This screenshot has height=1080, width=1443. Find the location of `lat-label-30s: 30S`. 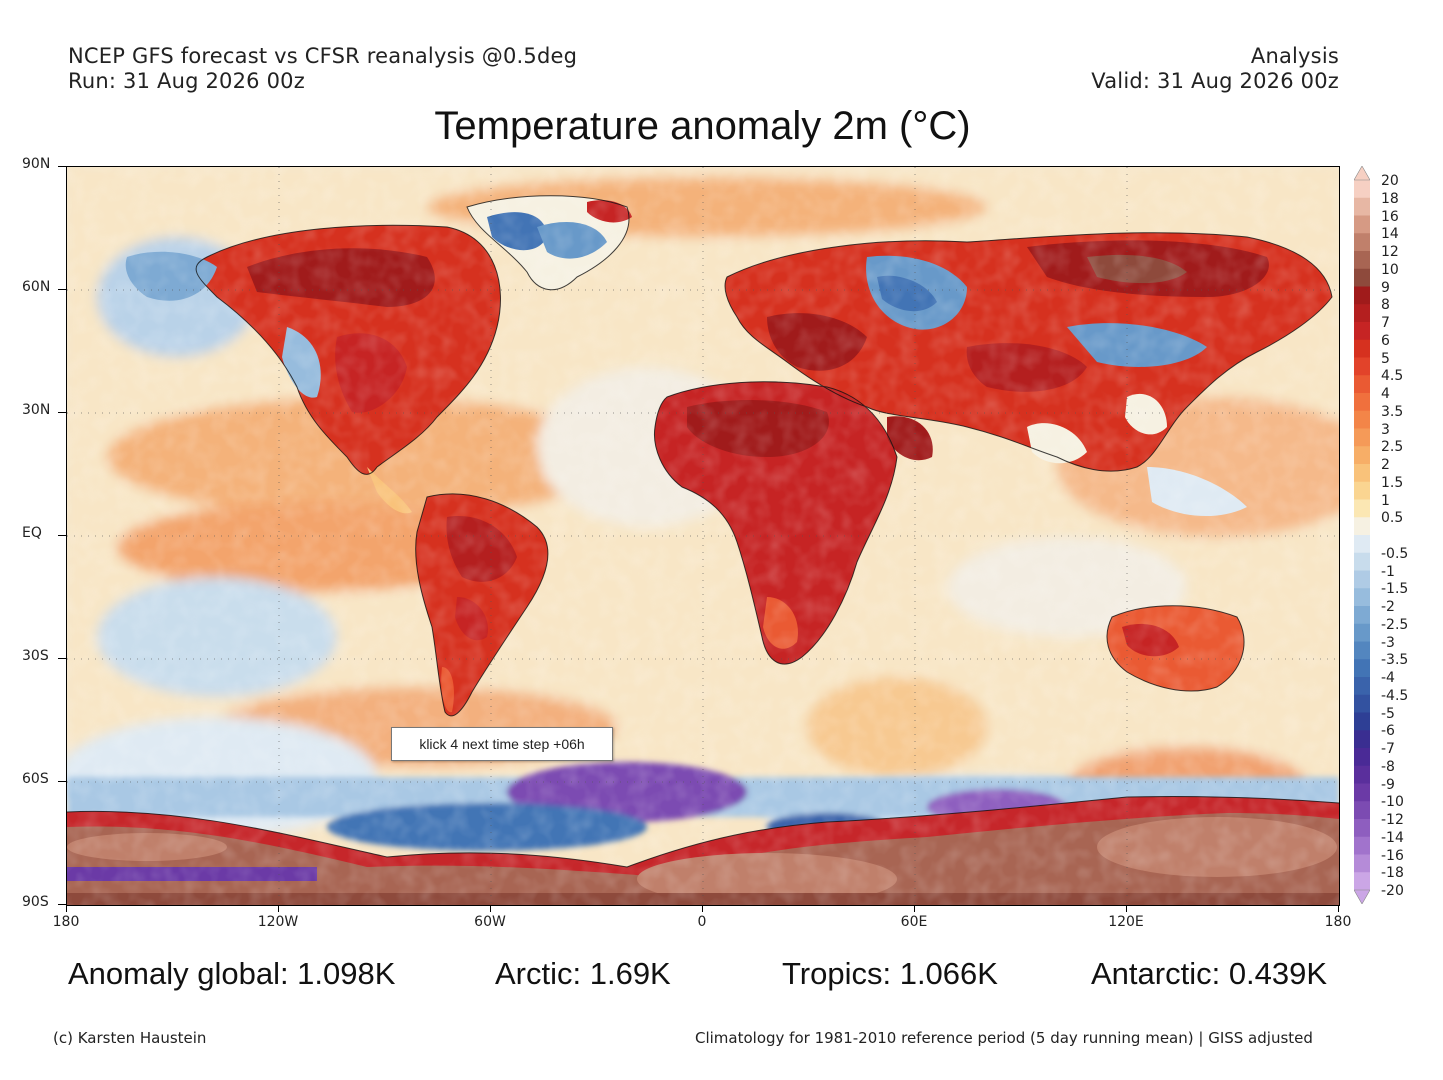

lat-label-30s: 30S is located at coordinates (35, 656).